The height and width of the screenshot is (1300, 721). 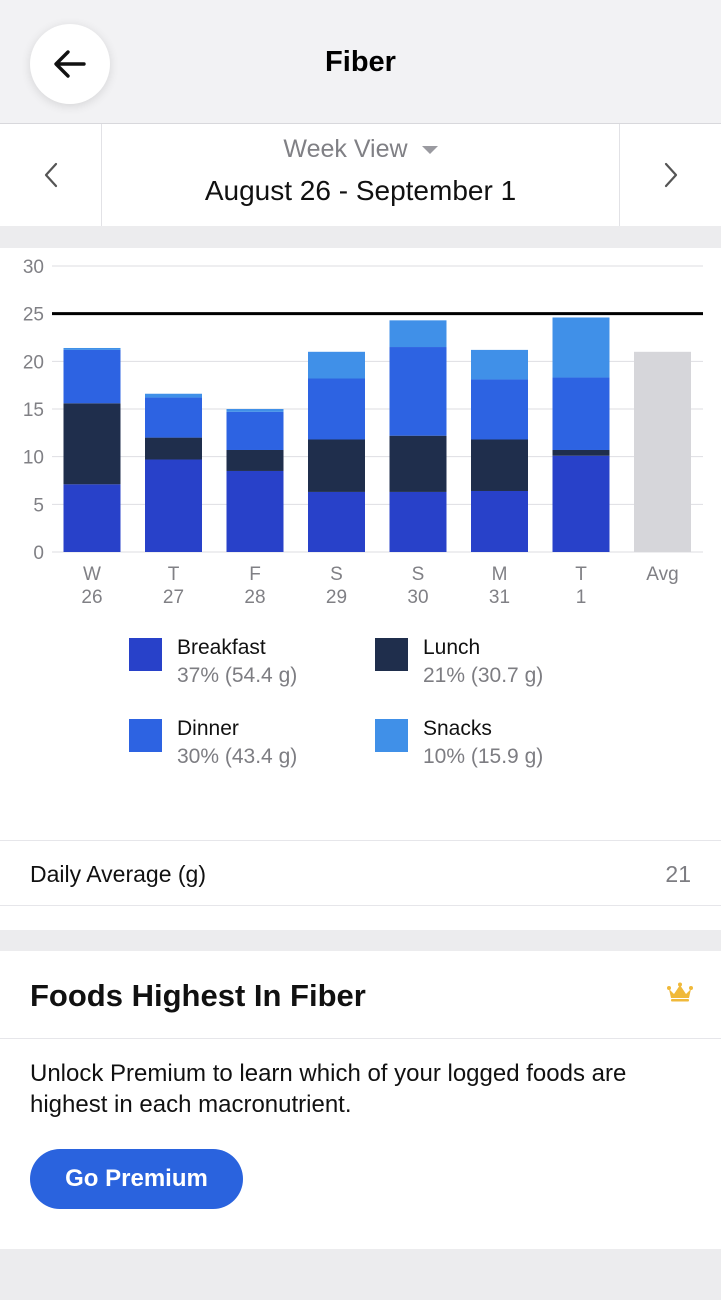 What do you see at coordinates (452, 647) in the screenshot?
I see `legend-name: Lunch` at bounding box center [452, 647].